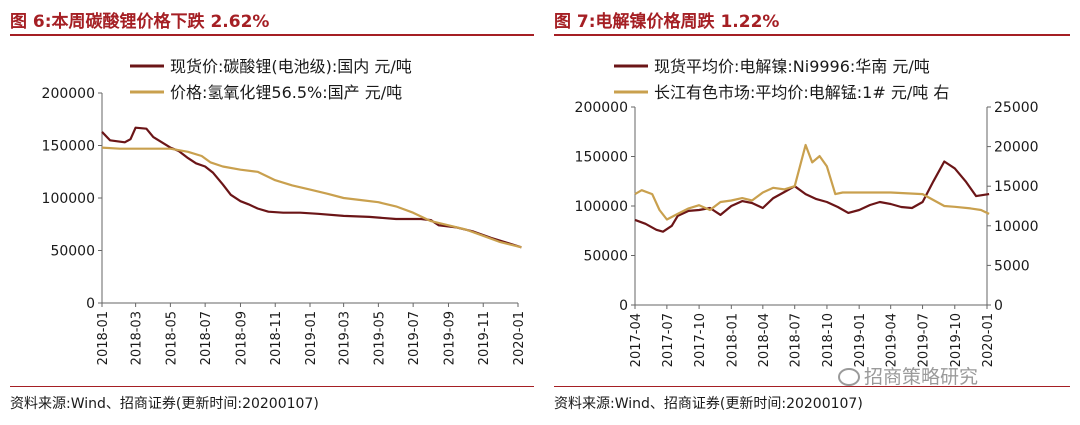 The height and width of the screenshot is (425, 1080). Describe the element at coordinates (345, 338) in the screenshot. I see `x-tick-label: 2019-03` at that location.